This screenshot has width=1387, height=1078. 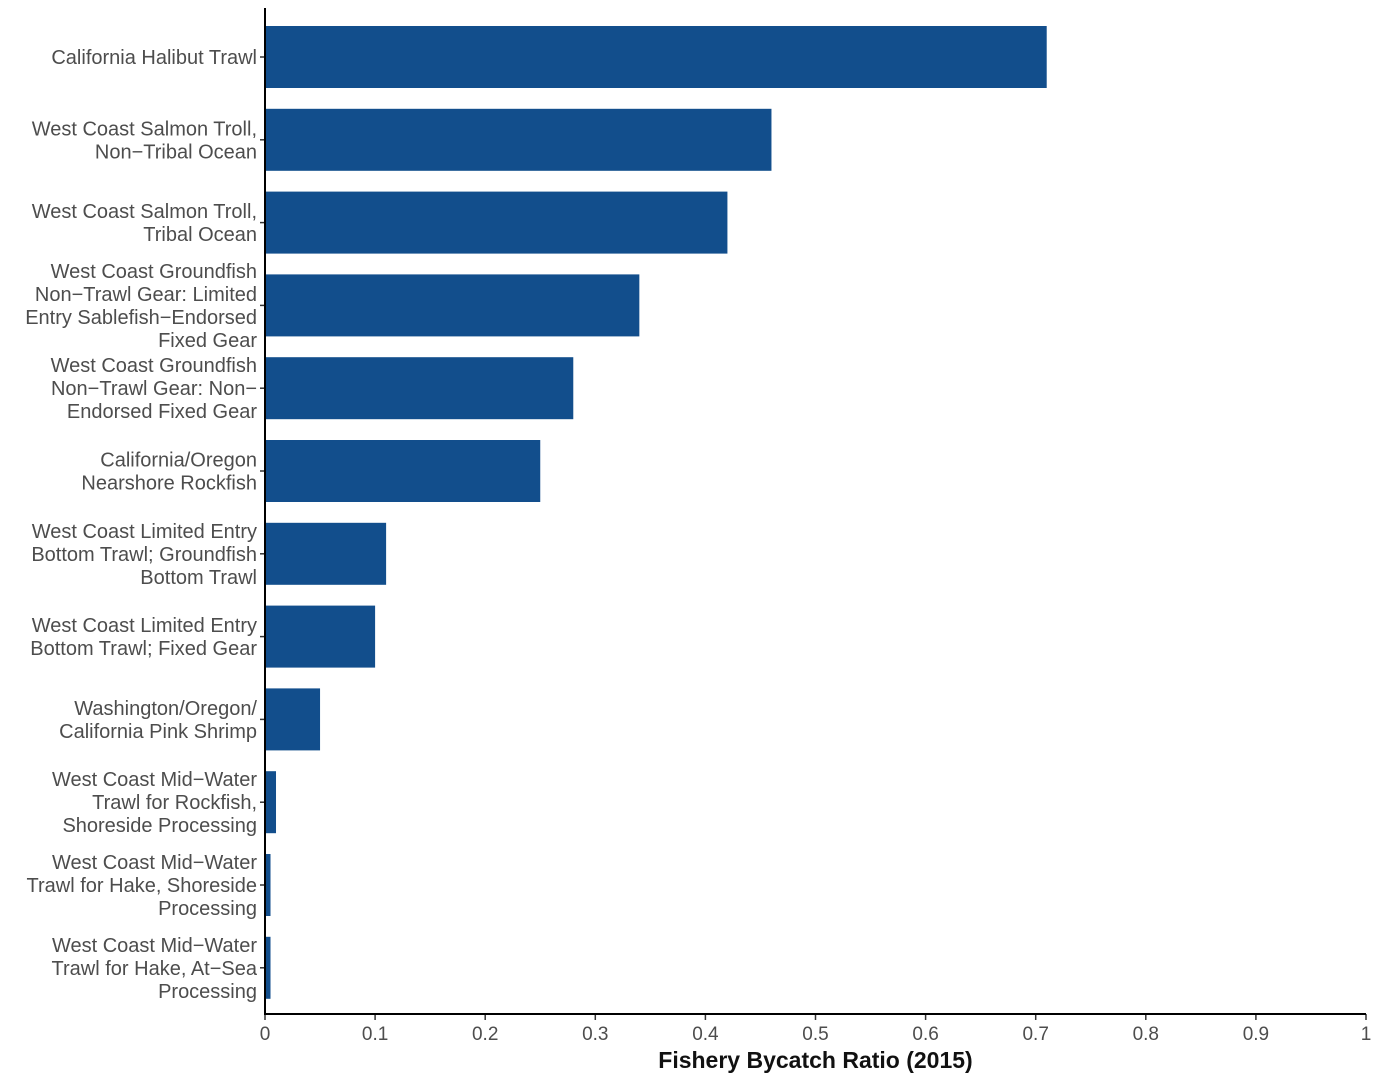 What do you see at coordinates (169, 472) in the screenshot?
I see `category-label: California/Oregon Nearshore Rockfish` at bounding box center [169, 472].